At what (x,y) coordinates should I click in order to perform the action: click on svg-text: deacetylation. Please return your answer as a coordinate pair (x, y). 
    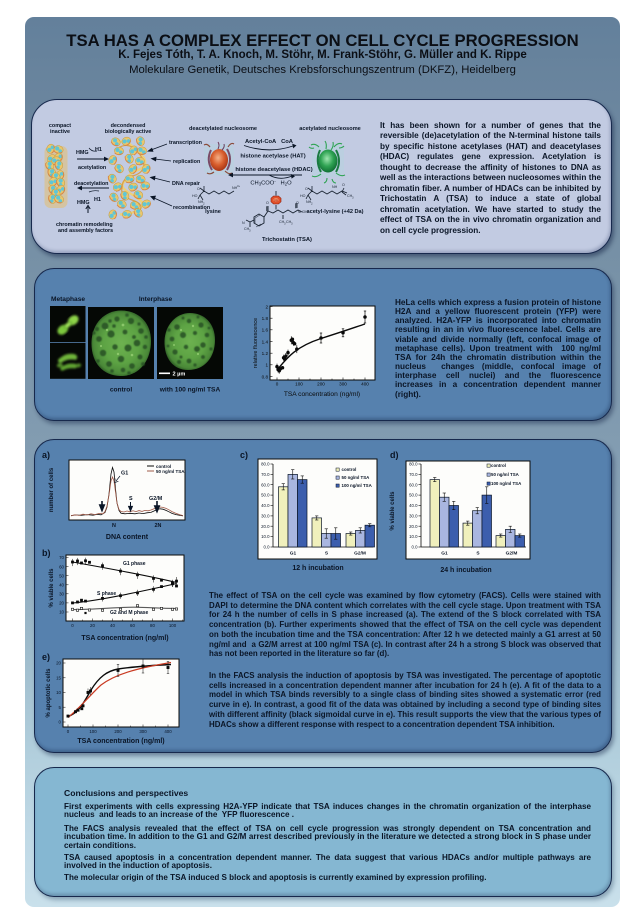
    Looking at the image, I should click on (91, 184).